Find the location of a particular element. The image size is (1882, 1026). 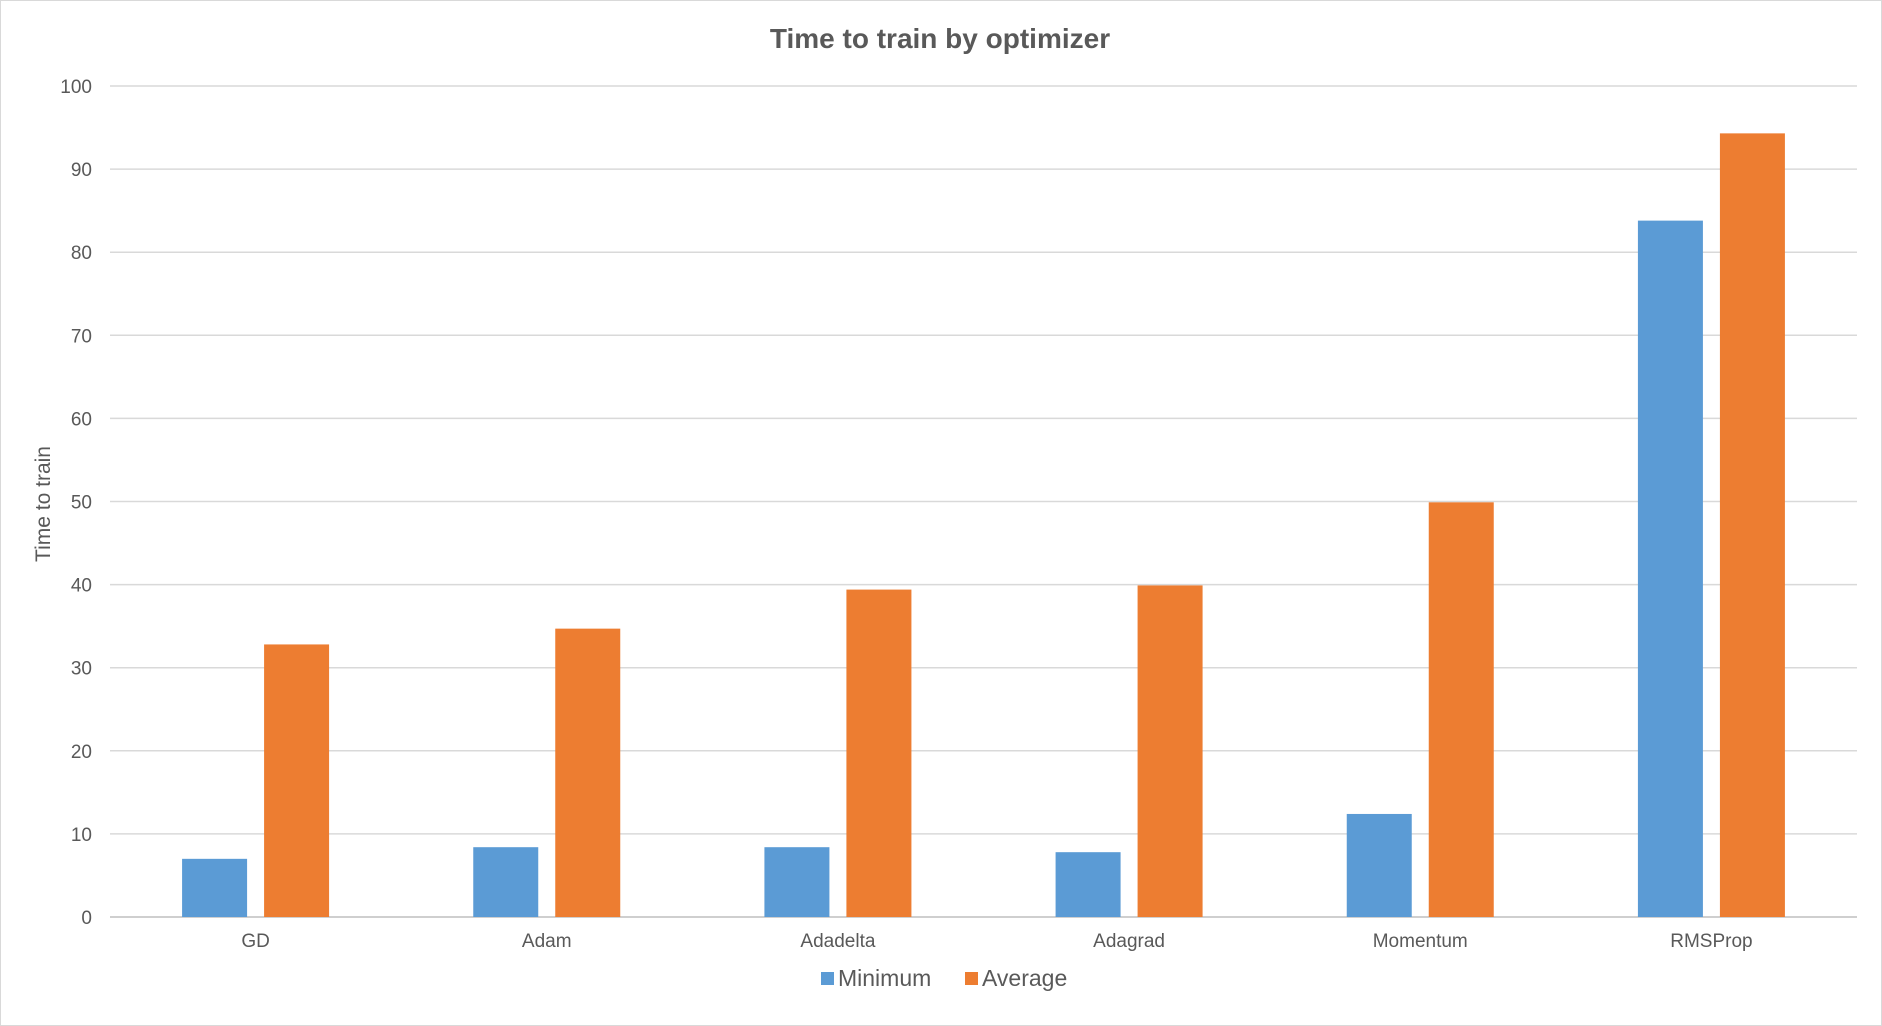

x-tick-label: Adam is located at coordinates (547, 941).